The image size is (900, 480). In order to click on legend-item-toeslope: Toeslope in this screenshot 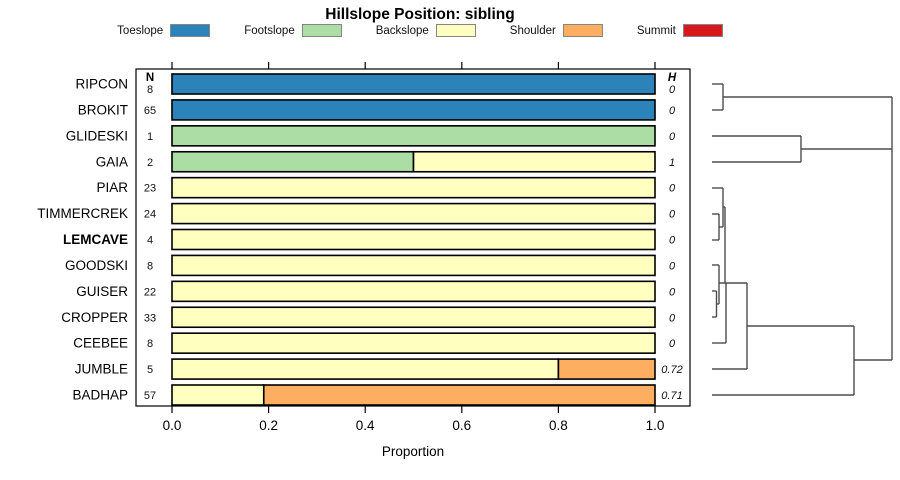, I will do `click(164, 30)`.